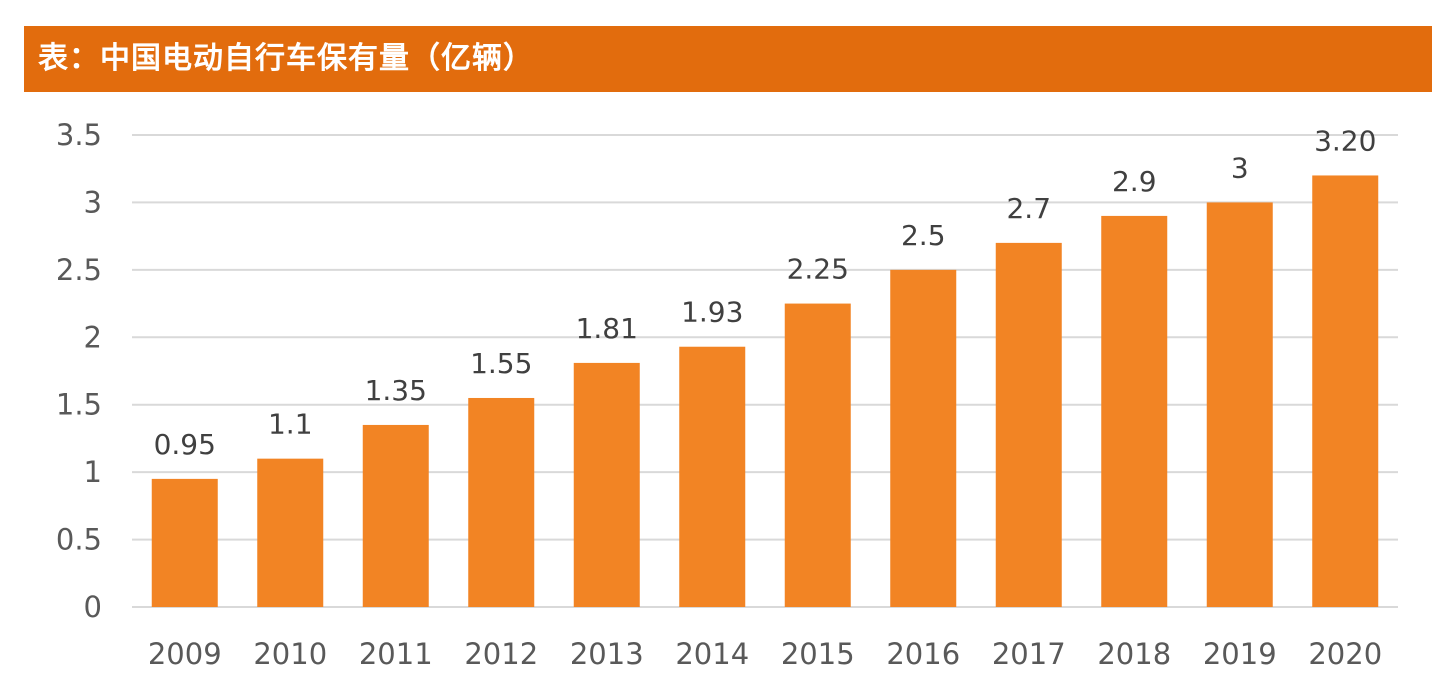 The height and width of the screenshot is (676, 1448). Describe the element at coordinates (286, 58) in the screenshot. I see `chart-title: 表：中国电动自行车保有量（亿辆）` at that location.